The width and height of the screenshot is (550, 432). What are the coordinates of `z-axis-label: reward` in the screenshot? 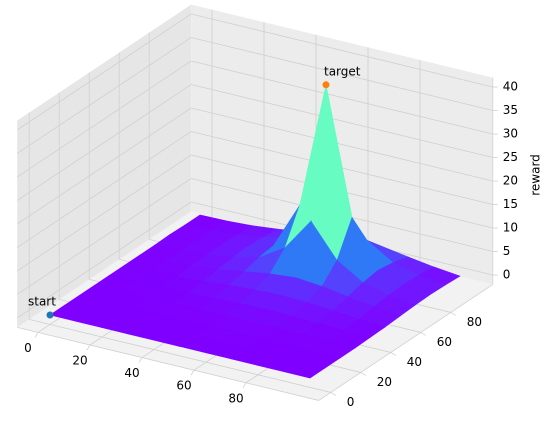 It's located at (536, 175).